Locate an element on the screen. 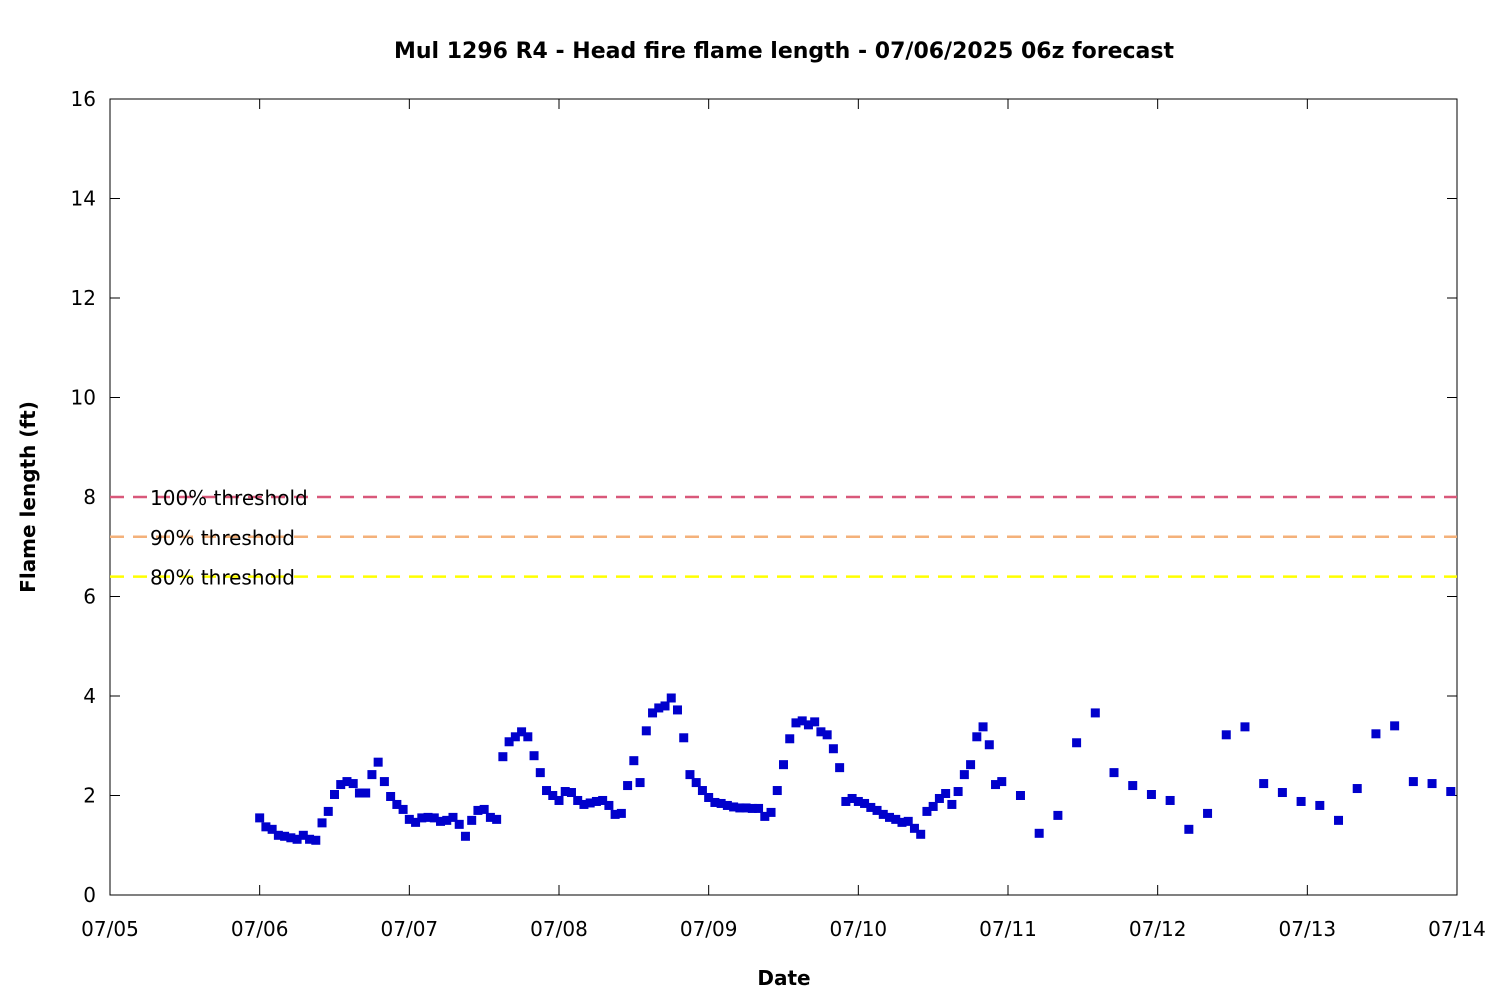 Image resolution: width=1500 pixels, height=1000 pixels. y-tick-label: 14 is located at coordinates (83, 199).